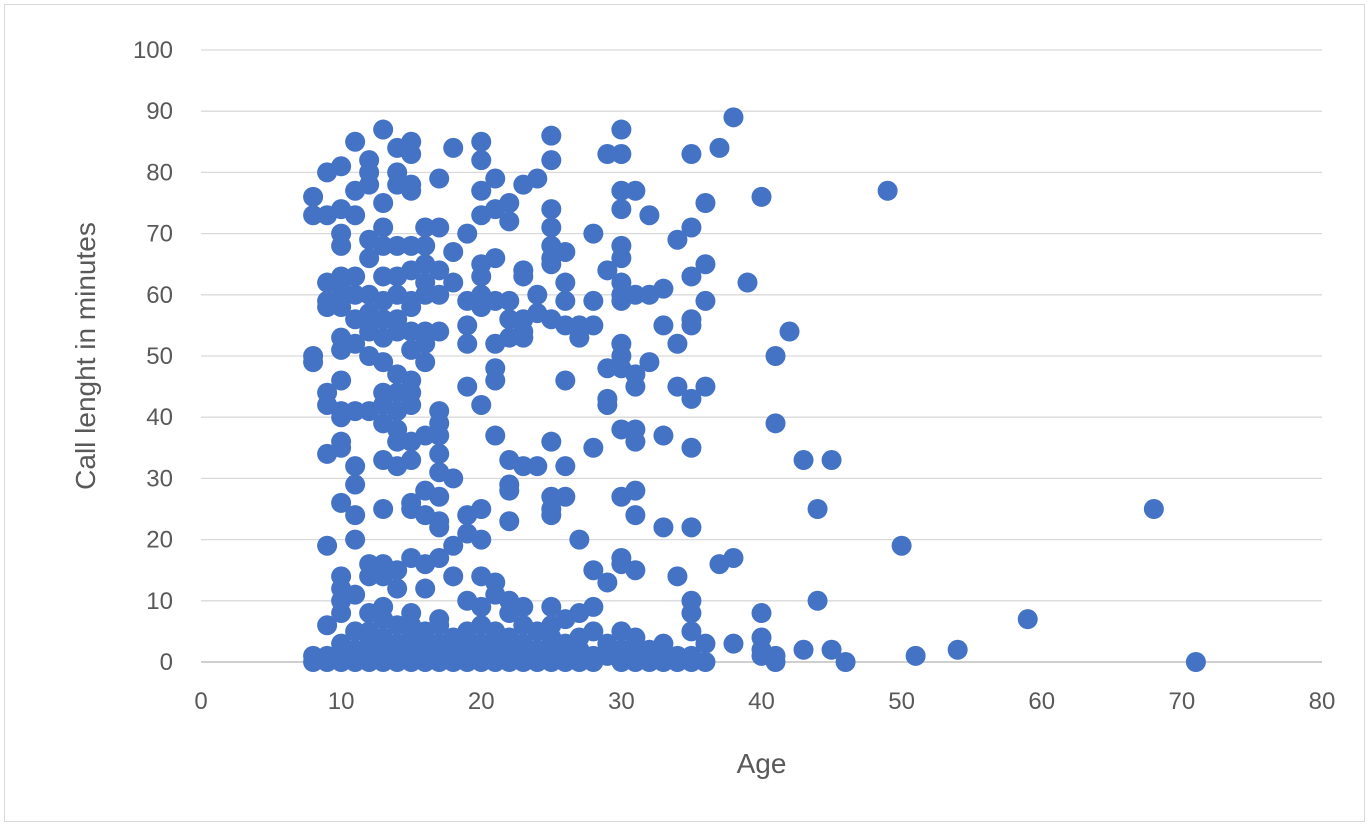 The height and width of the screenshot is (826, 1369). Describe the element at coordinates (159, 540) in the screenshot. I see `y-tick-label: 20` at that location.